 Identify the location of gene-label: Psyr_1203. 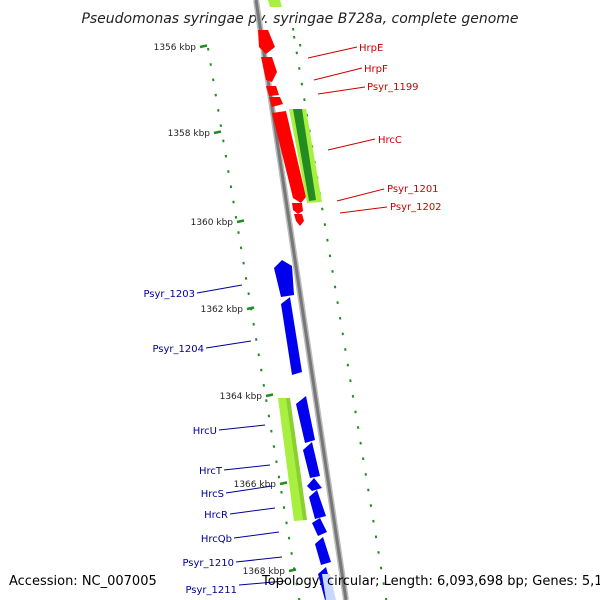
(169, 294).